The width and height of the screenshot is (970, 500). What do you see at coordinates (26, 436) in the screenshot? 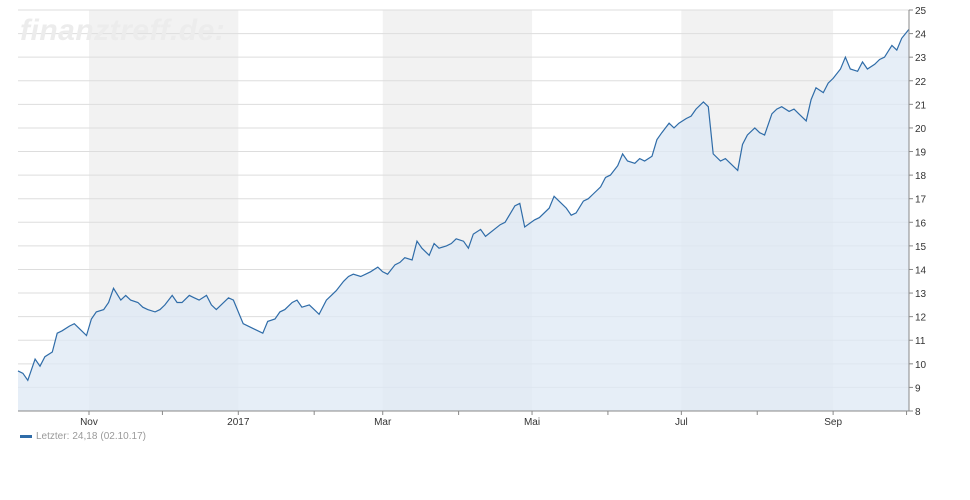
I see `legend-swatch` at bounding box center [26, 436].